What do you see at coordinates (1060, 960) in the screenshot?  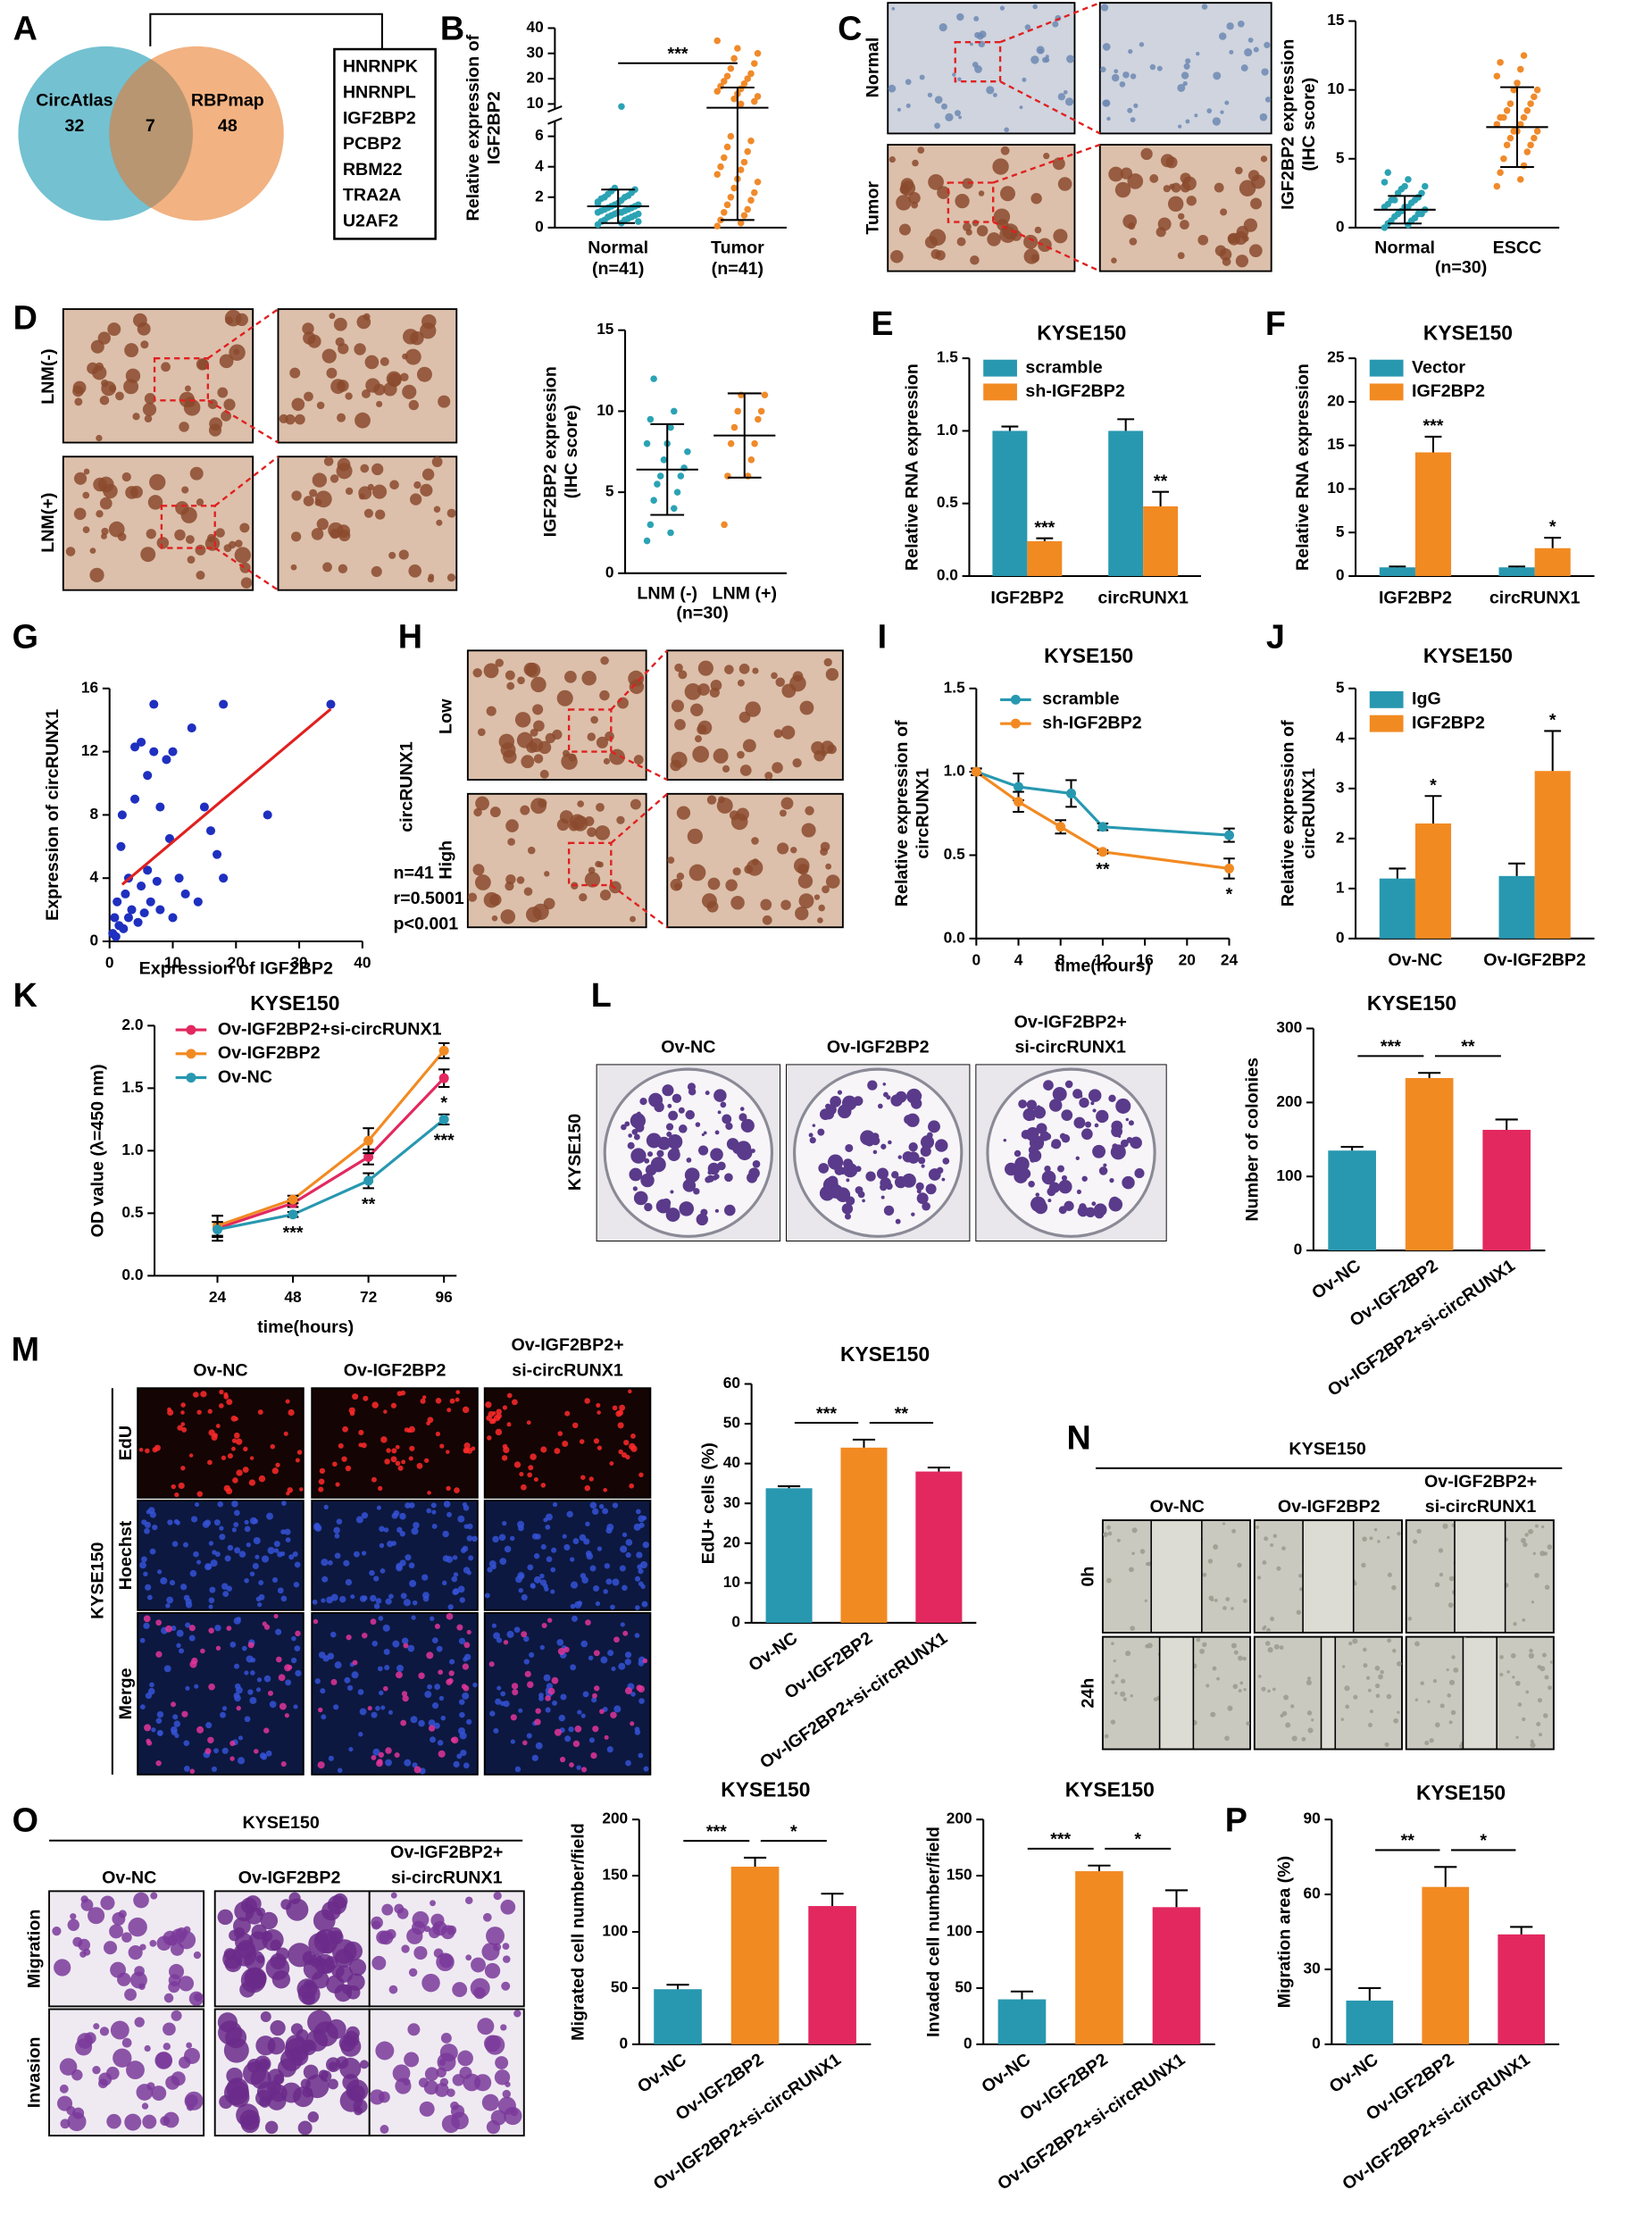 I see `x-tick-label: 8` at bounding box center [1060, 960].